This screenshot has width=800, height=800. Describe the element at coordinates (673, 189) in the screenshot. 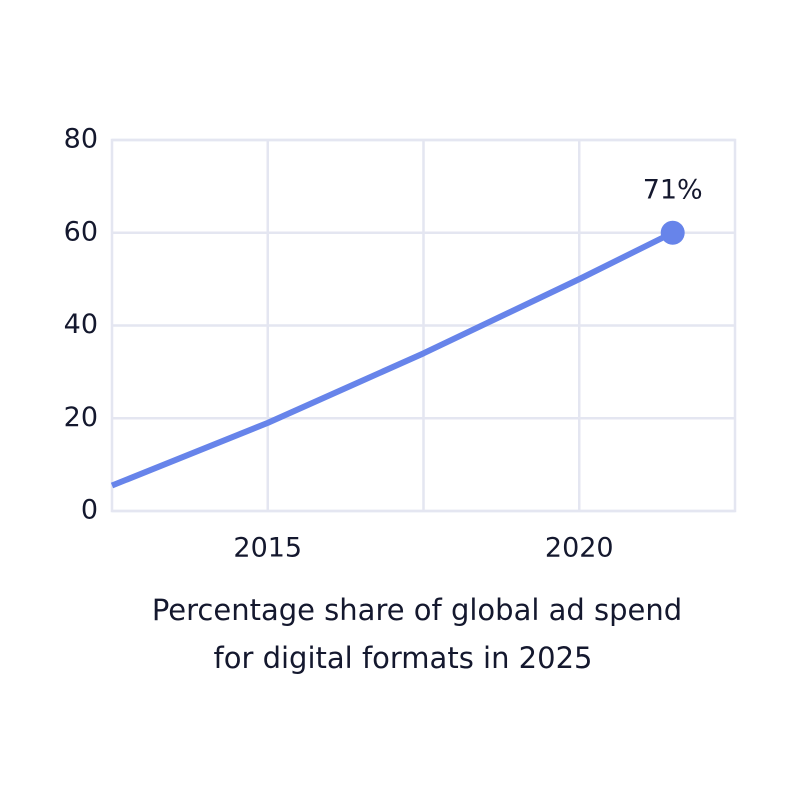

I see `annotation: 71%` at that location.